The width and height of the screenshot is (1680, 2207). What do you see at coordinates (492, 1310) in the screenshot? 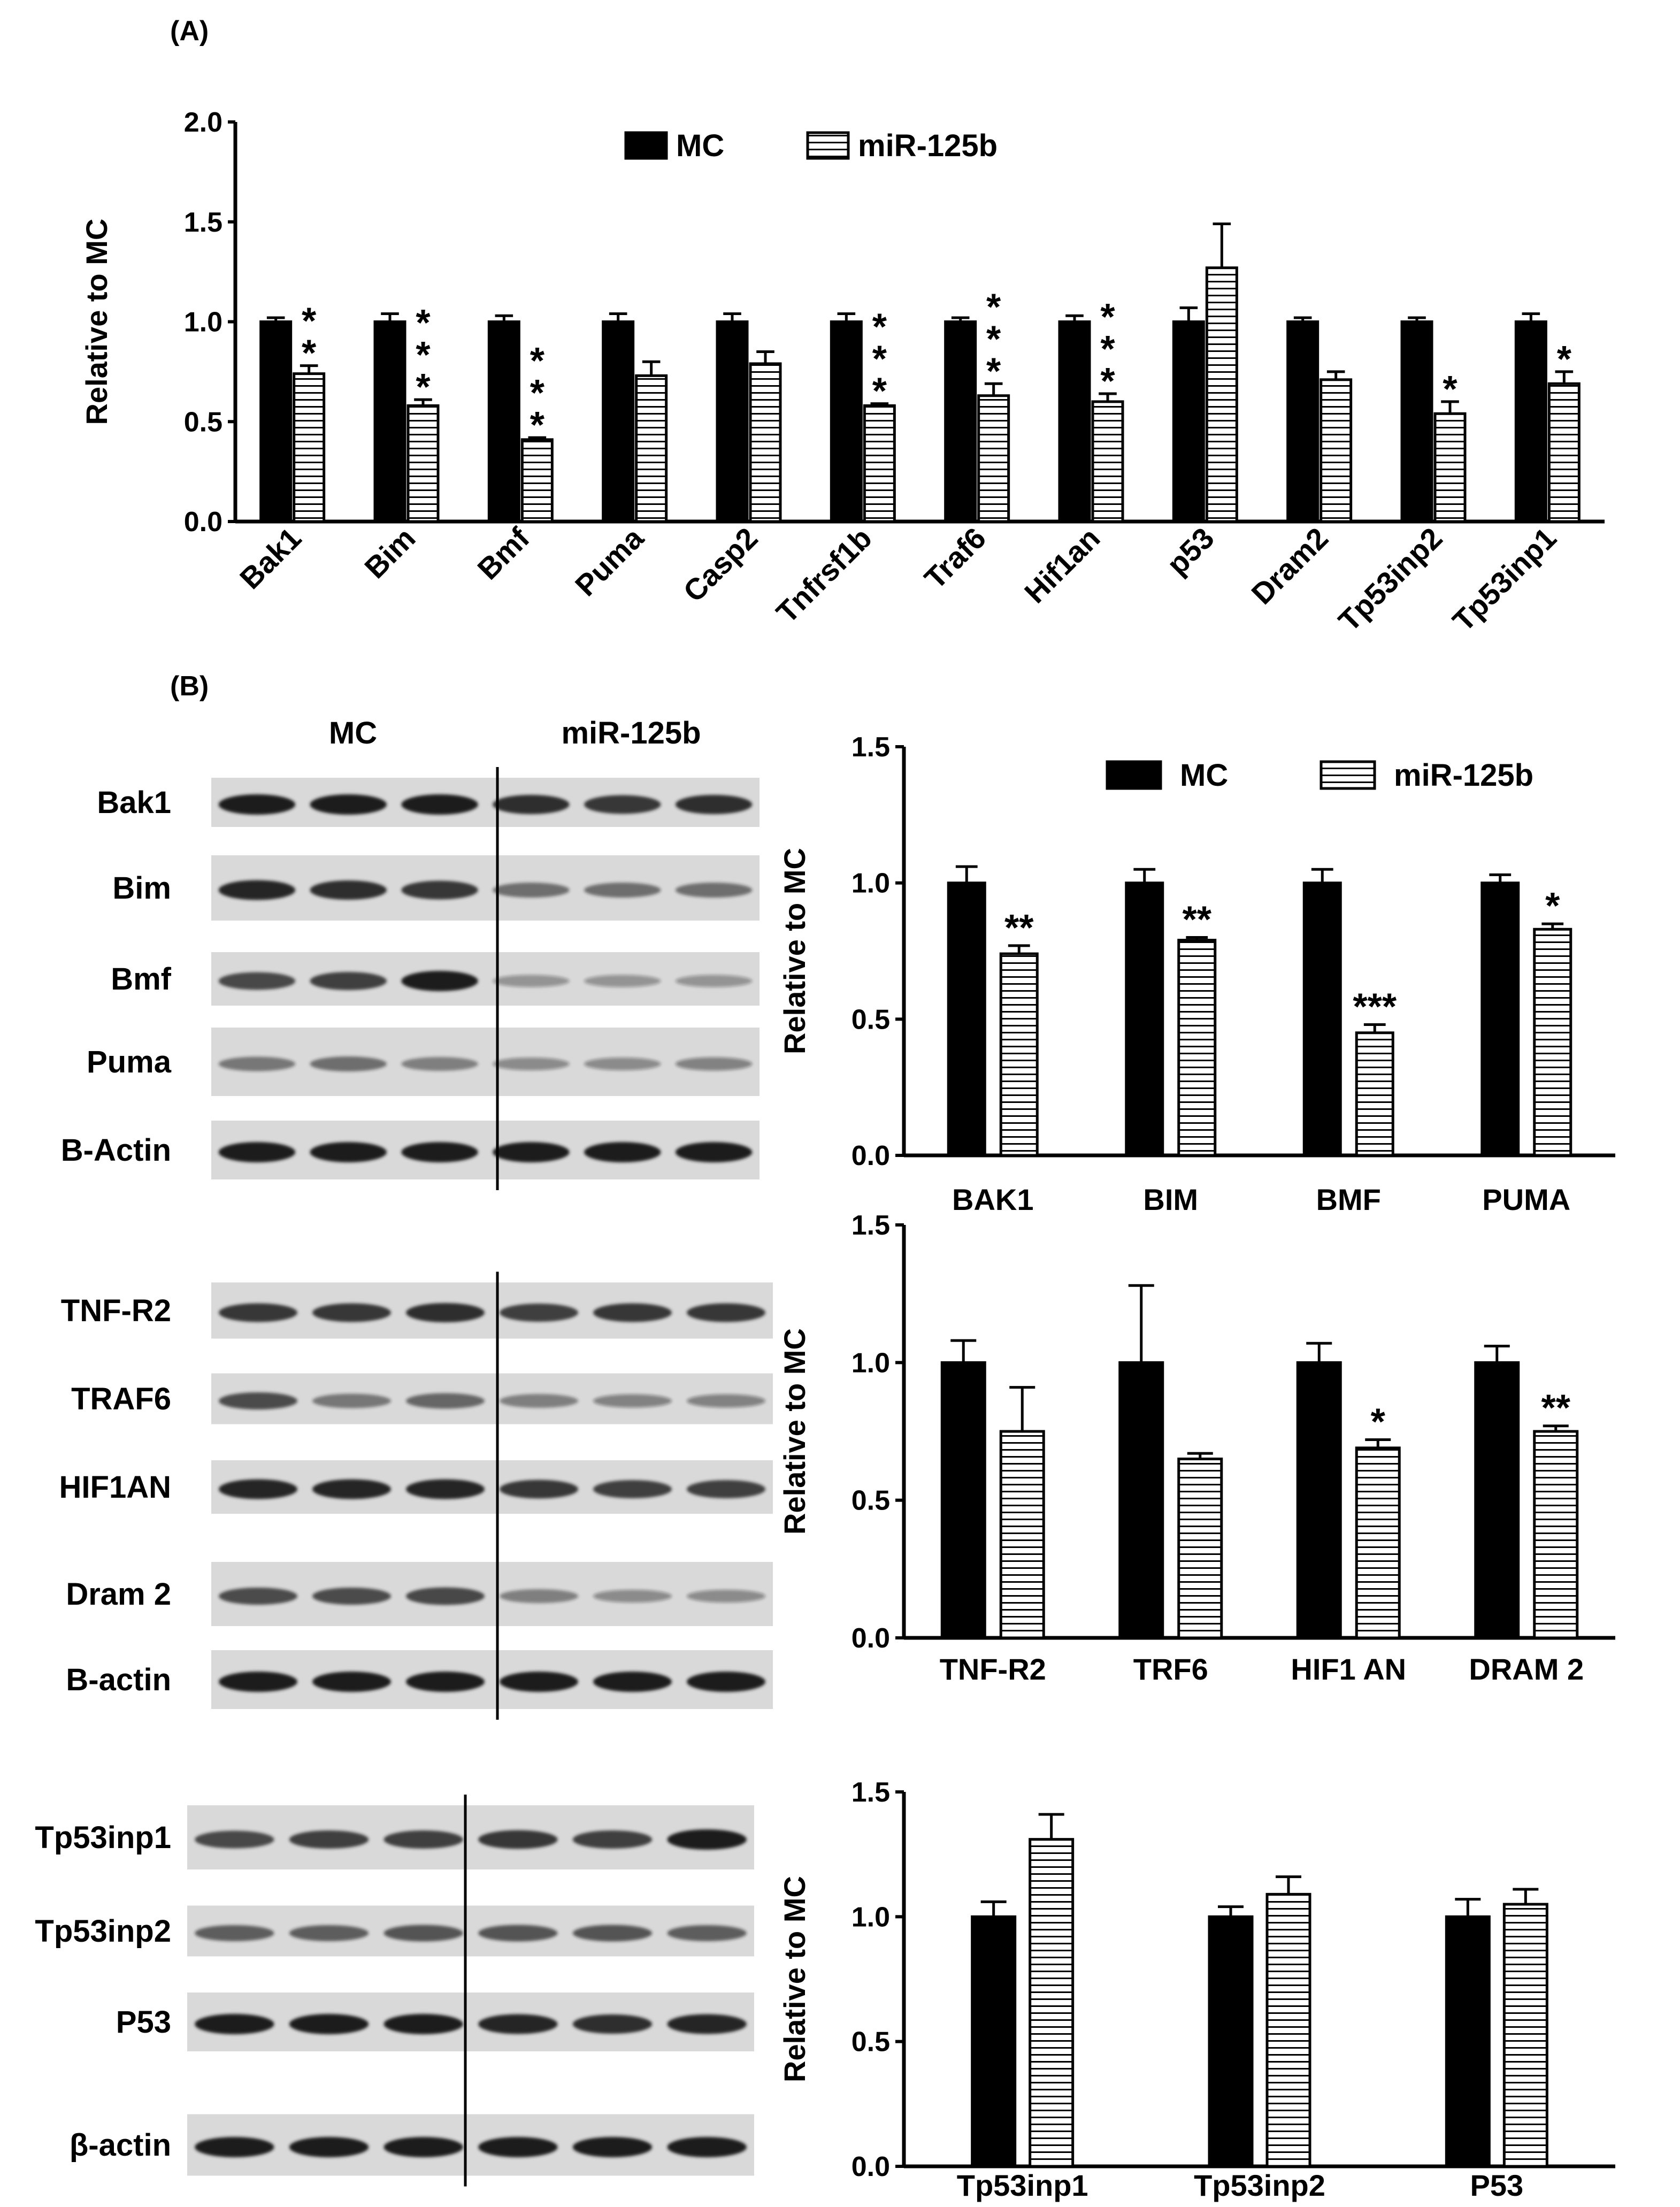
I see `blot-strip-TNF-R2` at bounding box center [492, 1310].